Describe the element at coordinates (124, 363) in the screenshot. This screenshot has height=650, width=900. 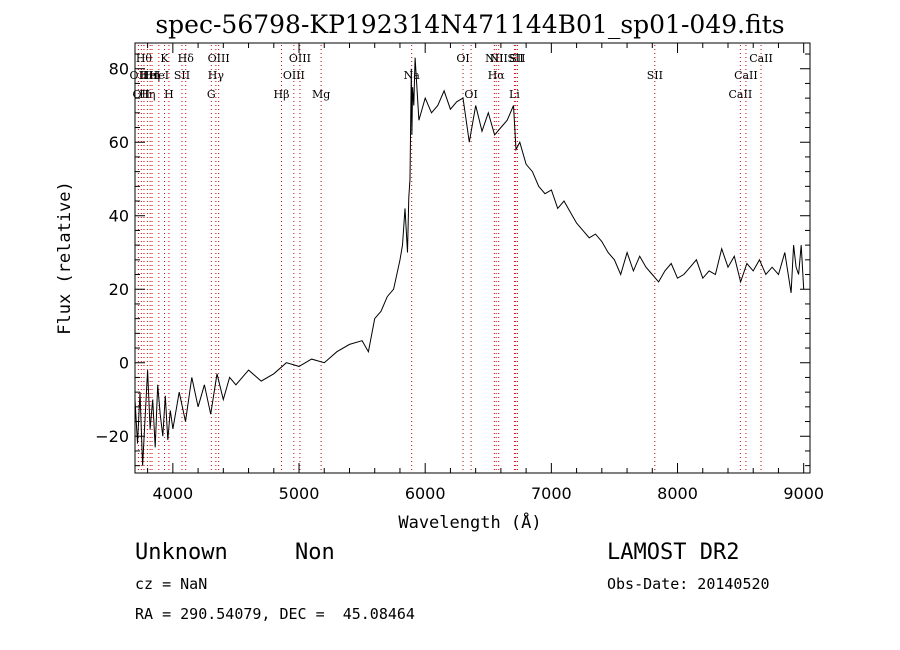
I see `y-tick-label: 0` at that location.